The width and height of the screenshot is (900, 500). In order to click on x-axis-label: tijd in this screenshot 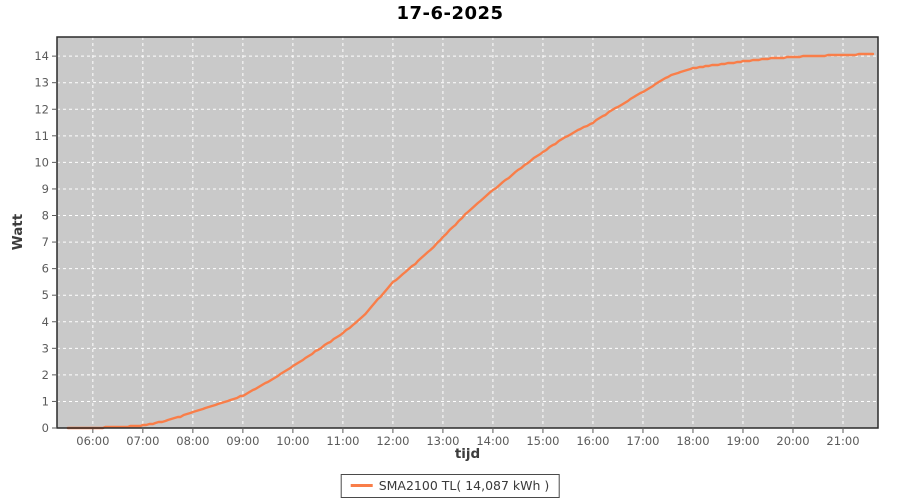, I will do `click(467, 454)`.